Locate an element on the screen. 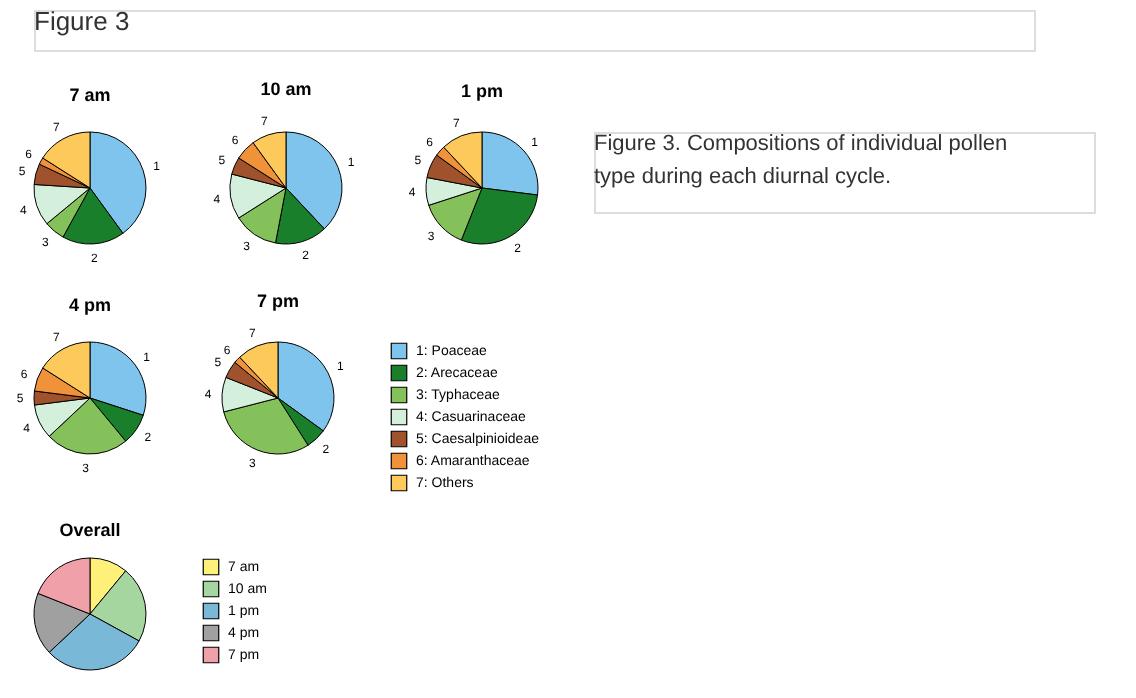 Image resolution: width=1136 pixels, height=698 pixels. chart-title: 10 am is located at coordinates (286, 89).